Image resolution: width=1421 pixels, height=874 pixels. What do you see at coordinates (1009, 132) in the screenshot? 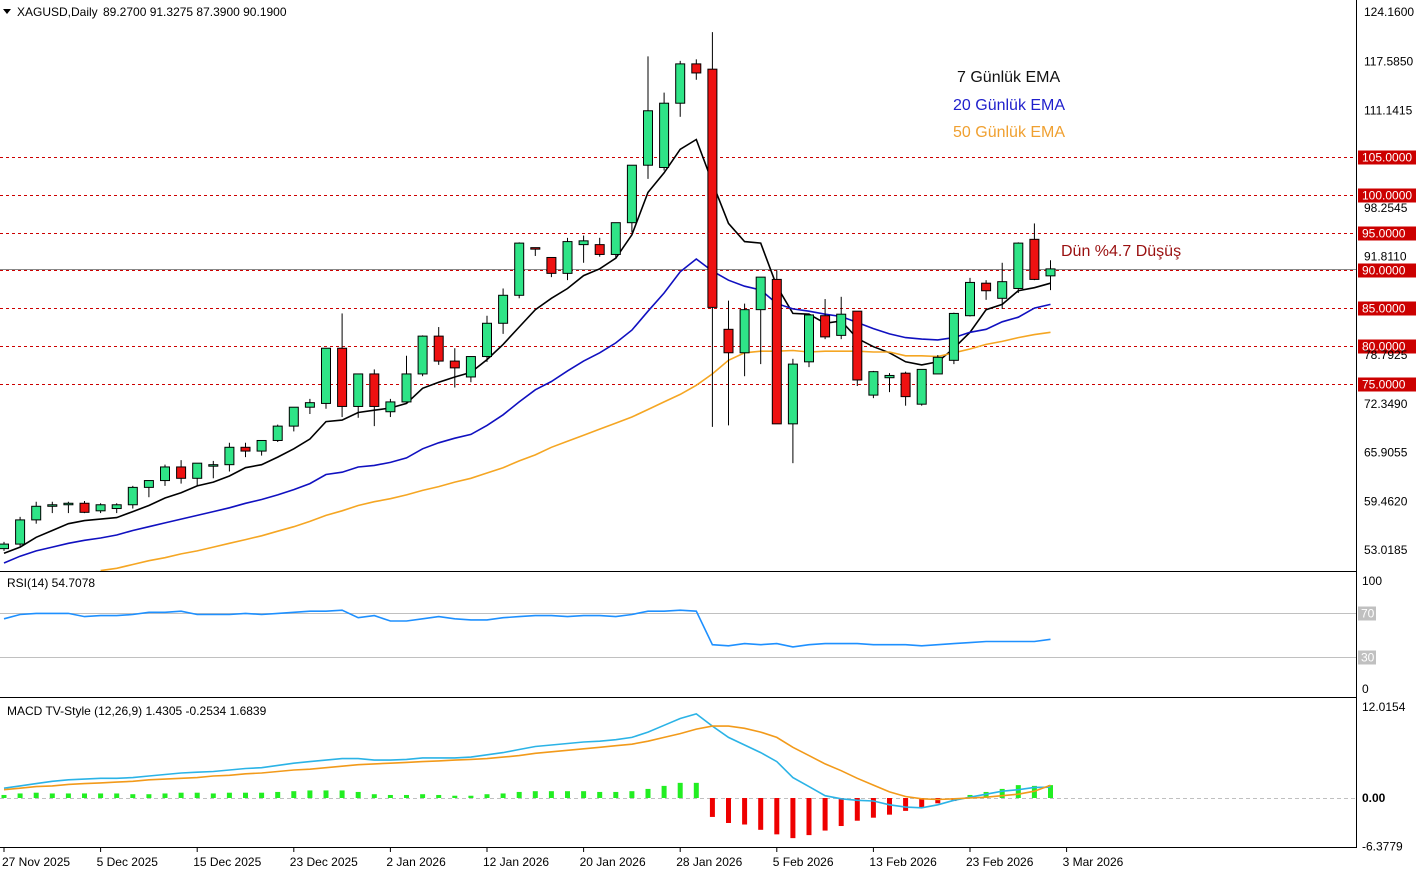
I see `legend-ema50: 50 Günlük EMA` at bounding box center [1009, 132].